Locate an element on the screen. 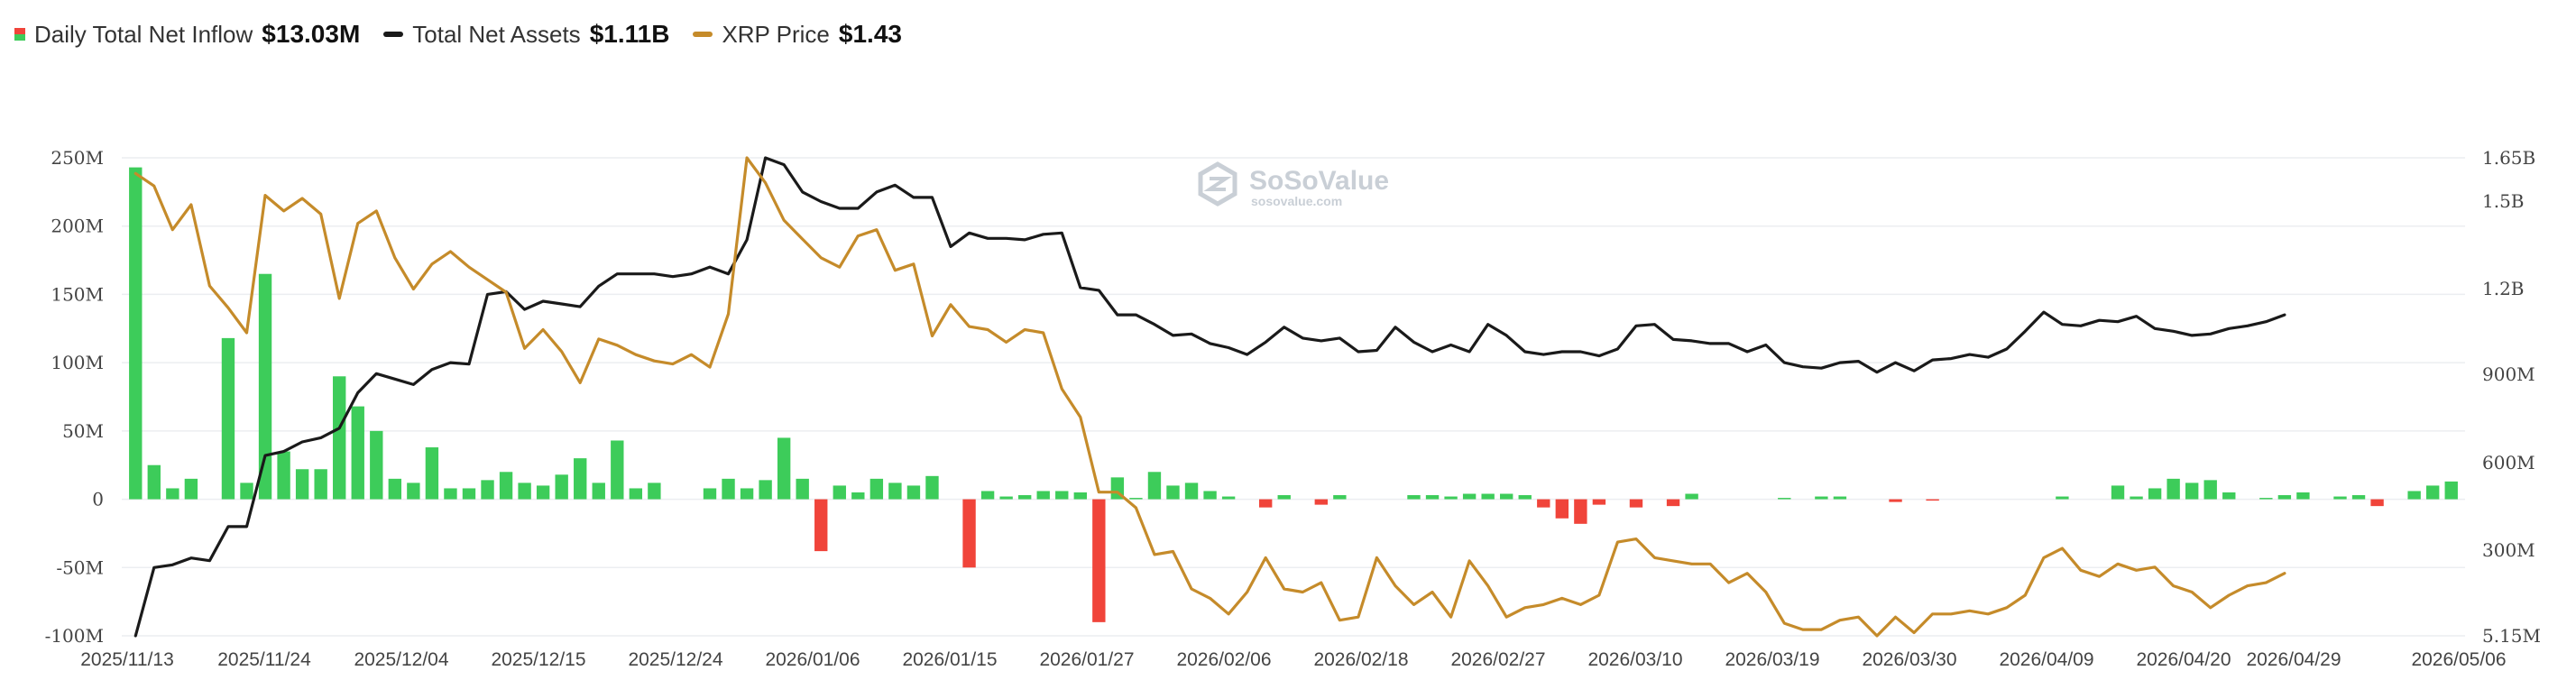 This screenshot has width=2576, height=680. legend-item-inflow: Daily Total Net Inflow $13.03M is located at coordinates (187, 34).